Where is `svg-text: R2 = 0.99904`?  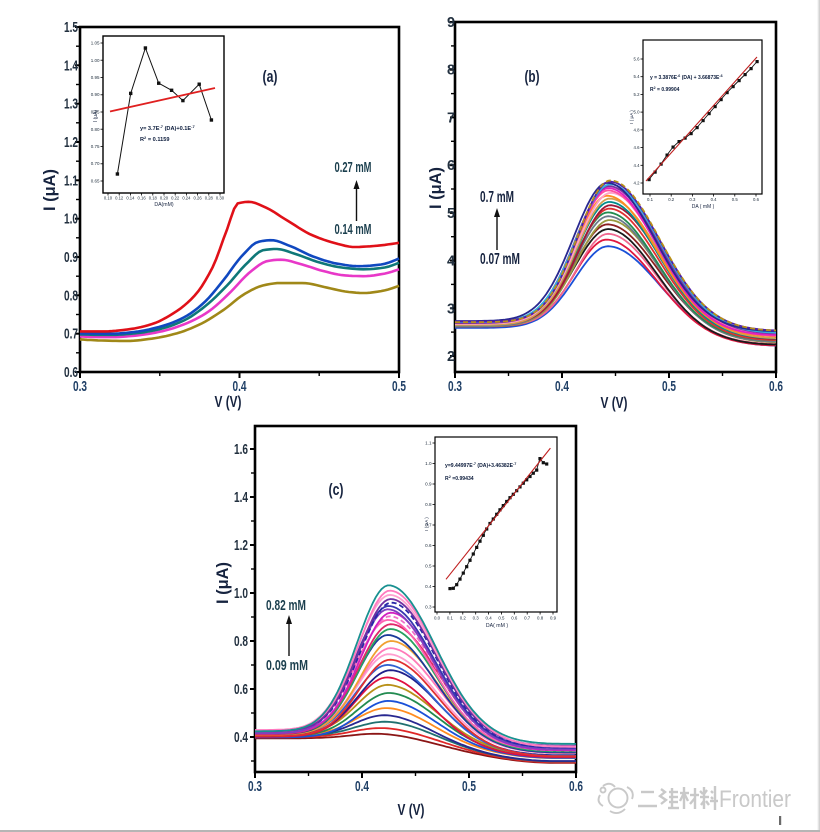
svg-text: R2 = 0.99904 is located at coordinates (665, 89).